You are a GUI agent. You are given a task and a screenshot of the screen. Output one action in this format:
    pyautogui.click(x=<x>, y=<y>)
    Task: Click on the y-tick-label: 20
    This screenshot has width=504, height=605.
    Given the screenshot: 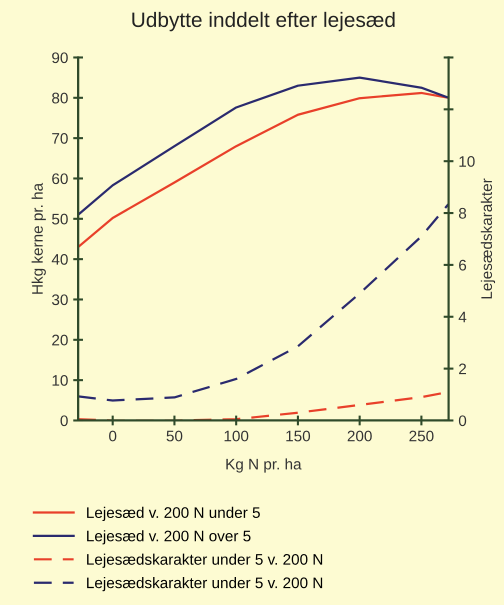 What is the action you would take?
    pyautogui.click(x=60, y=340)
    